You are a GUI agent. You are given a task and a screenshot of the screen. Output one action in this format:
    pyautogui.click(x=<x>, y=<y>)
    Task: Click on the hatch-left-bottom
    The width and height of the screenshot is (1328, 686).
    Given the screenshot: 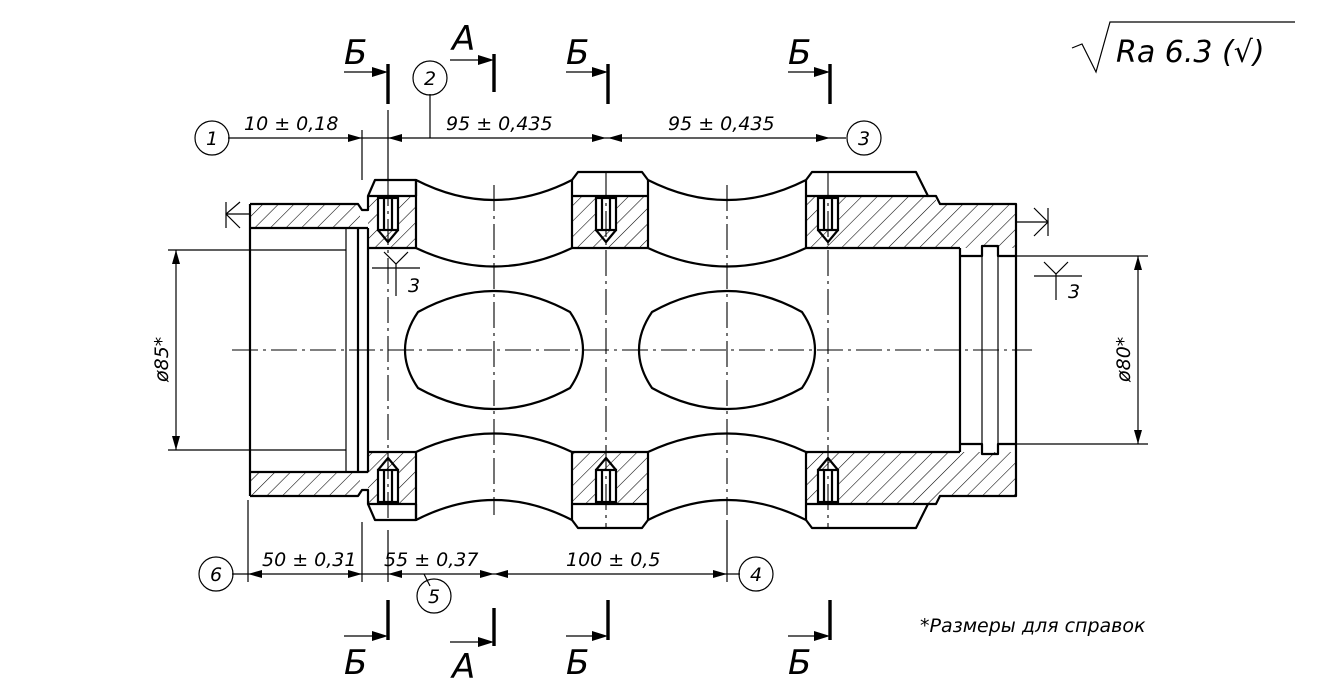 What is the action you would take?
    pyautogui.click(x=305, y=484)
    